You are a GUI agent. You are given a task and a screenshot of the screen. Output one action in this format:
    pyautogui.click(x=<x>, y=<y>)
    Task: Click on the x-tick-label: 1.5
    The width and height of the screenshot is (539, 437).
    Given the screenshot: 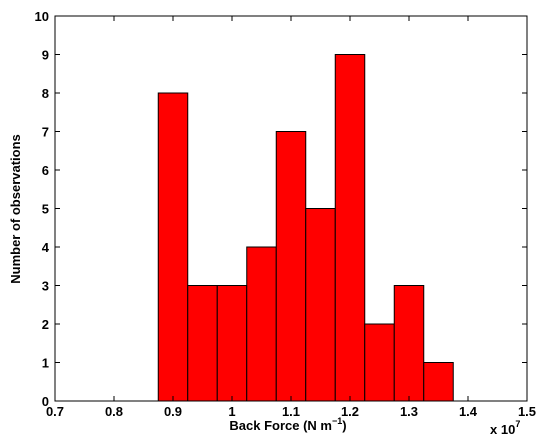 What is the action you would take?
    pyautogui.click(x=527, y=411)
    